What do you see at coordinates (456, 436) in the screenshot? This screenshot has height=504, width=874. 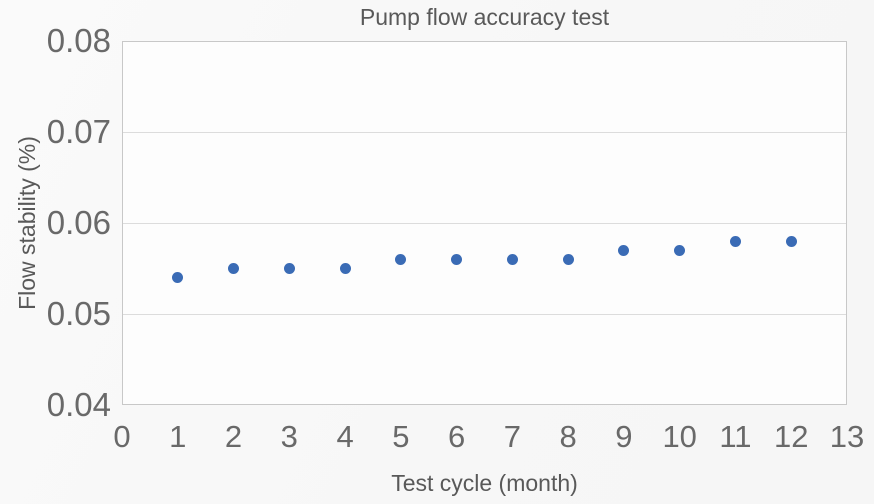 I see `x-tick-label: 6` at bounding box center [456, 436].